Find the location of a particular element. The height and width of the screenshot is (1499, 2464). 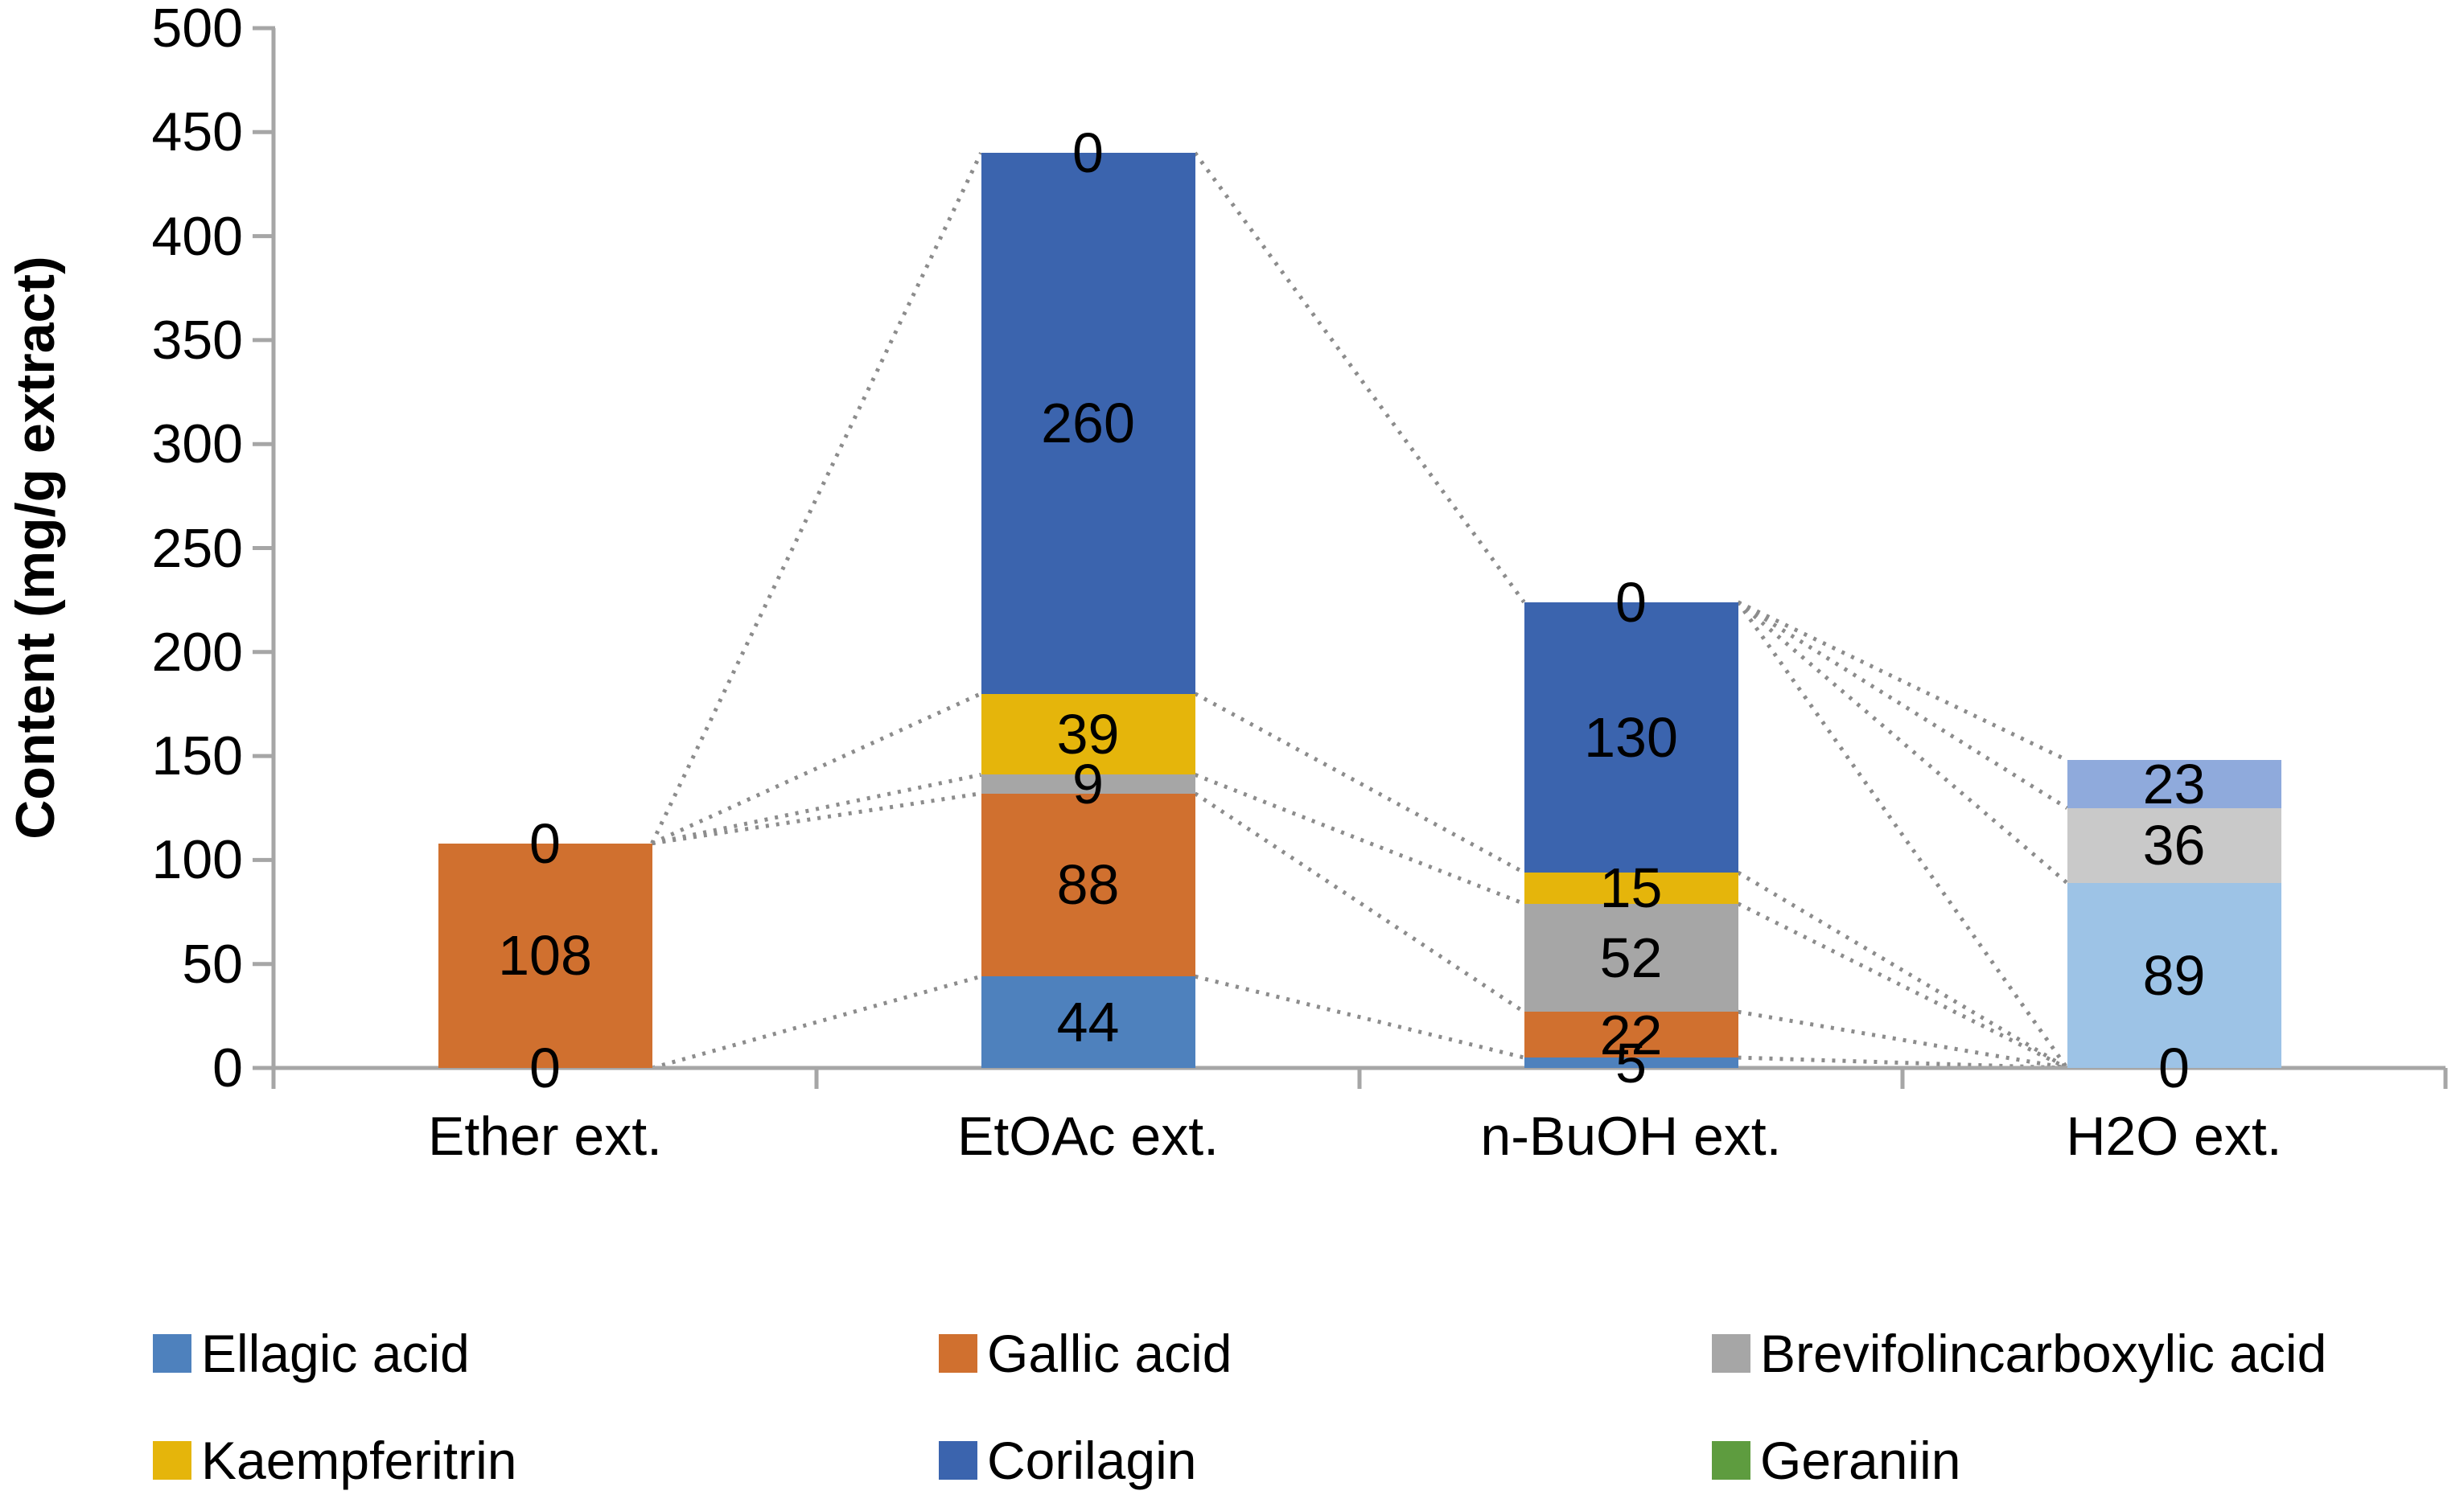

y-tick-label: 500 is located at coordinates (197, 29).